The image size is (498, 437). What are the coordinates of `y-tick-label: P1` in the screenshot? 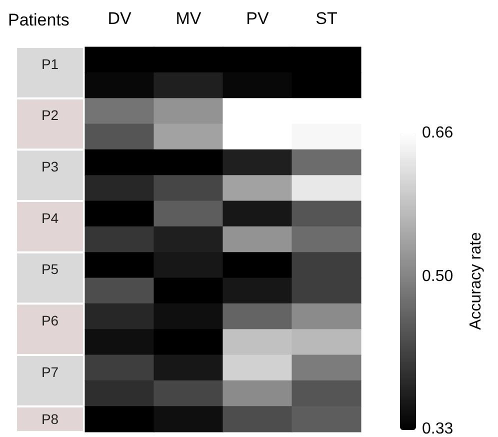 It's located at (50, 64).